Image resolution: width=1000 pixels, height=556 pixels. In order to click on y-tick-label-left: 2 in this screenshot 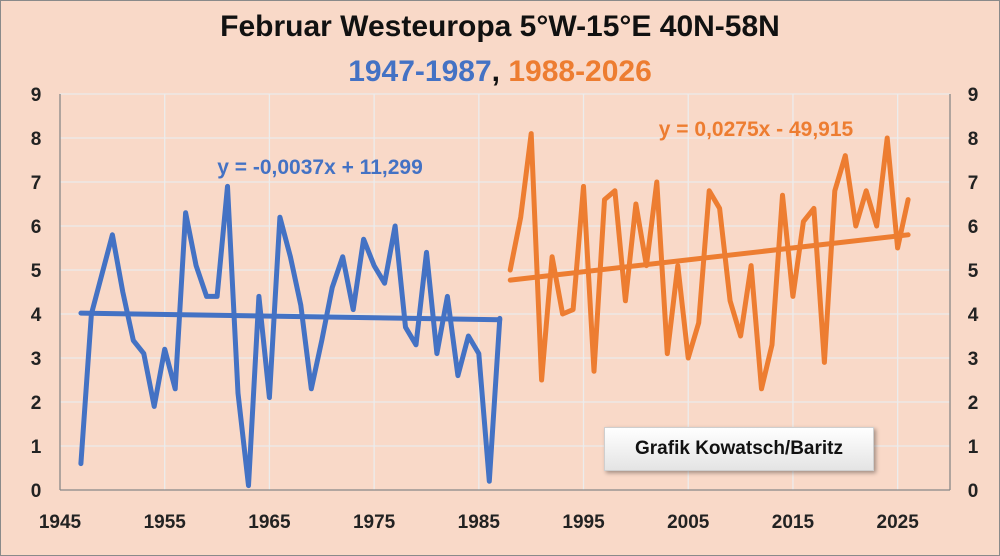, I will do `click(36, 403)`.